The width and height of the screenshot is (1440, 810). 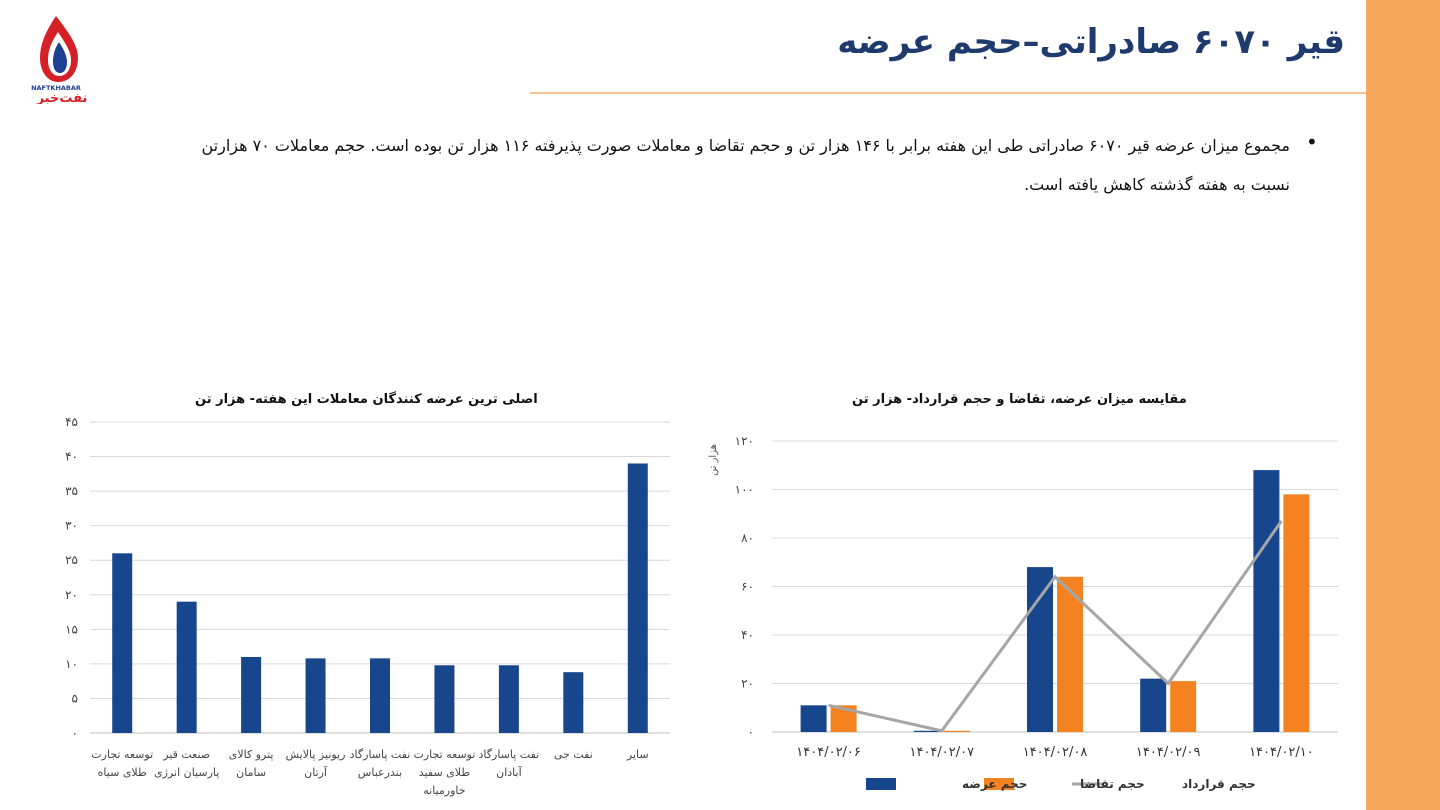 What do you see at coordinates (1168, 752) in the screenshot?
I see `x-tick-label: ۱۴۰۴/۰۲/۰۹` at bounding box center [1168, 752].